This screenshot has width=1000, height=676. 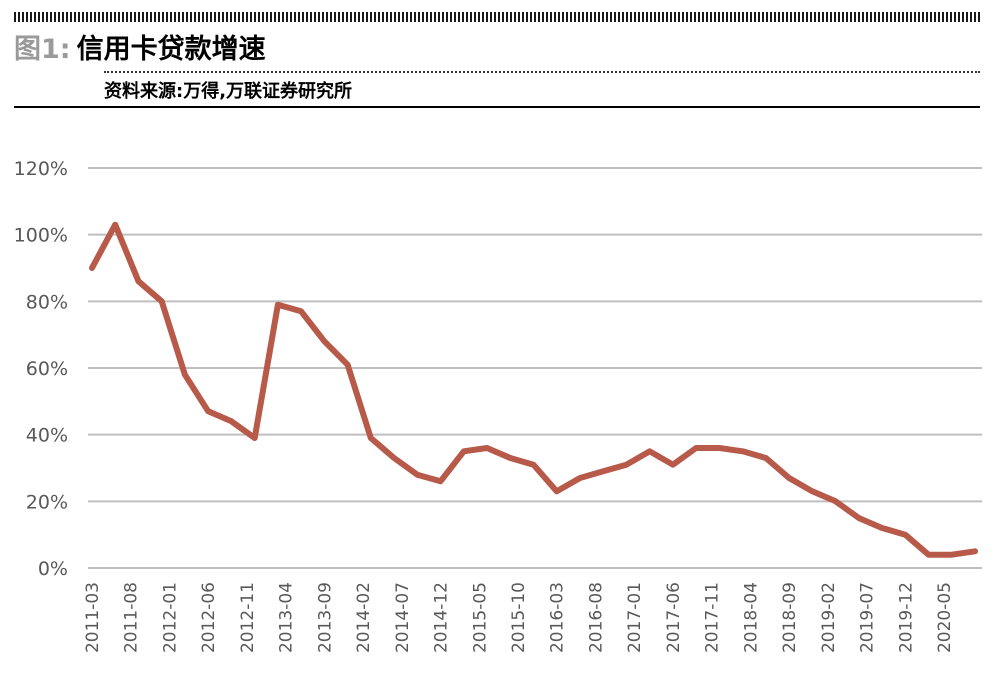 What do you see at coordinates (41, 236) in the screenshot?
I see `y-tick-label: 100%` at bounding box center [41, 236].